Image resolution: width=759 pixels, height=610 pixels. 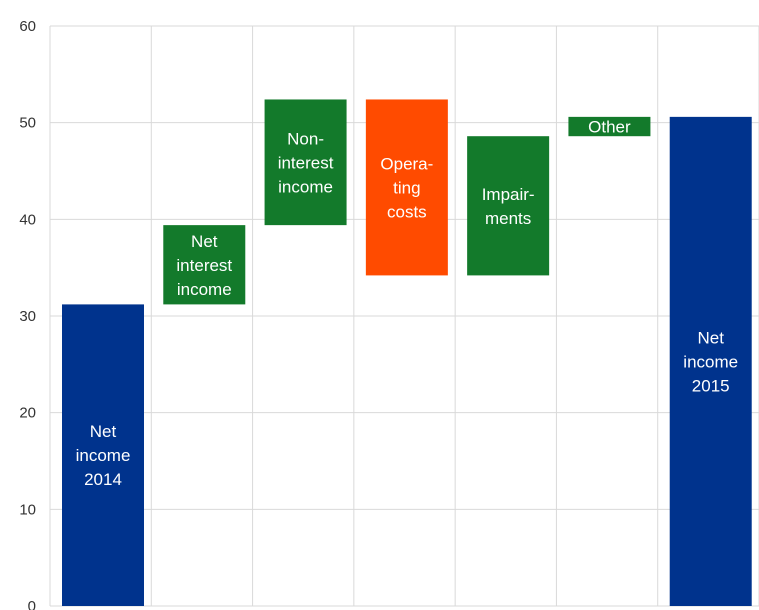 I want to click on bar-group: Non-interest income, so click(x=305, y=162).